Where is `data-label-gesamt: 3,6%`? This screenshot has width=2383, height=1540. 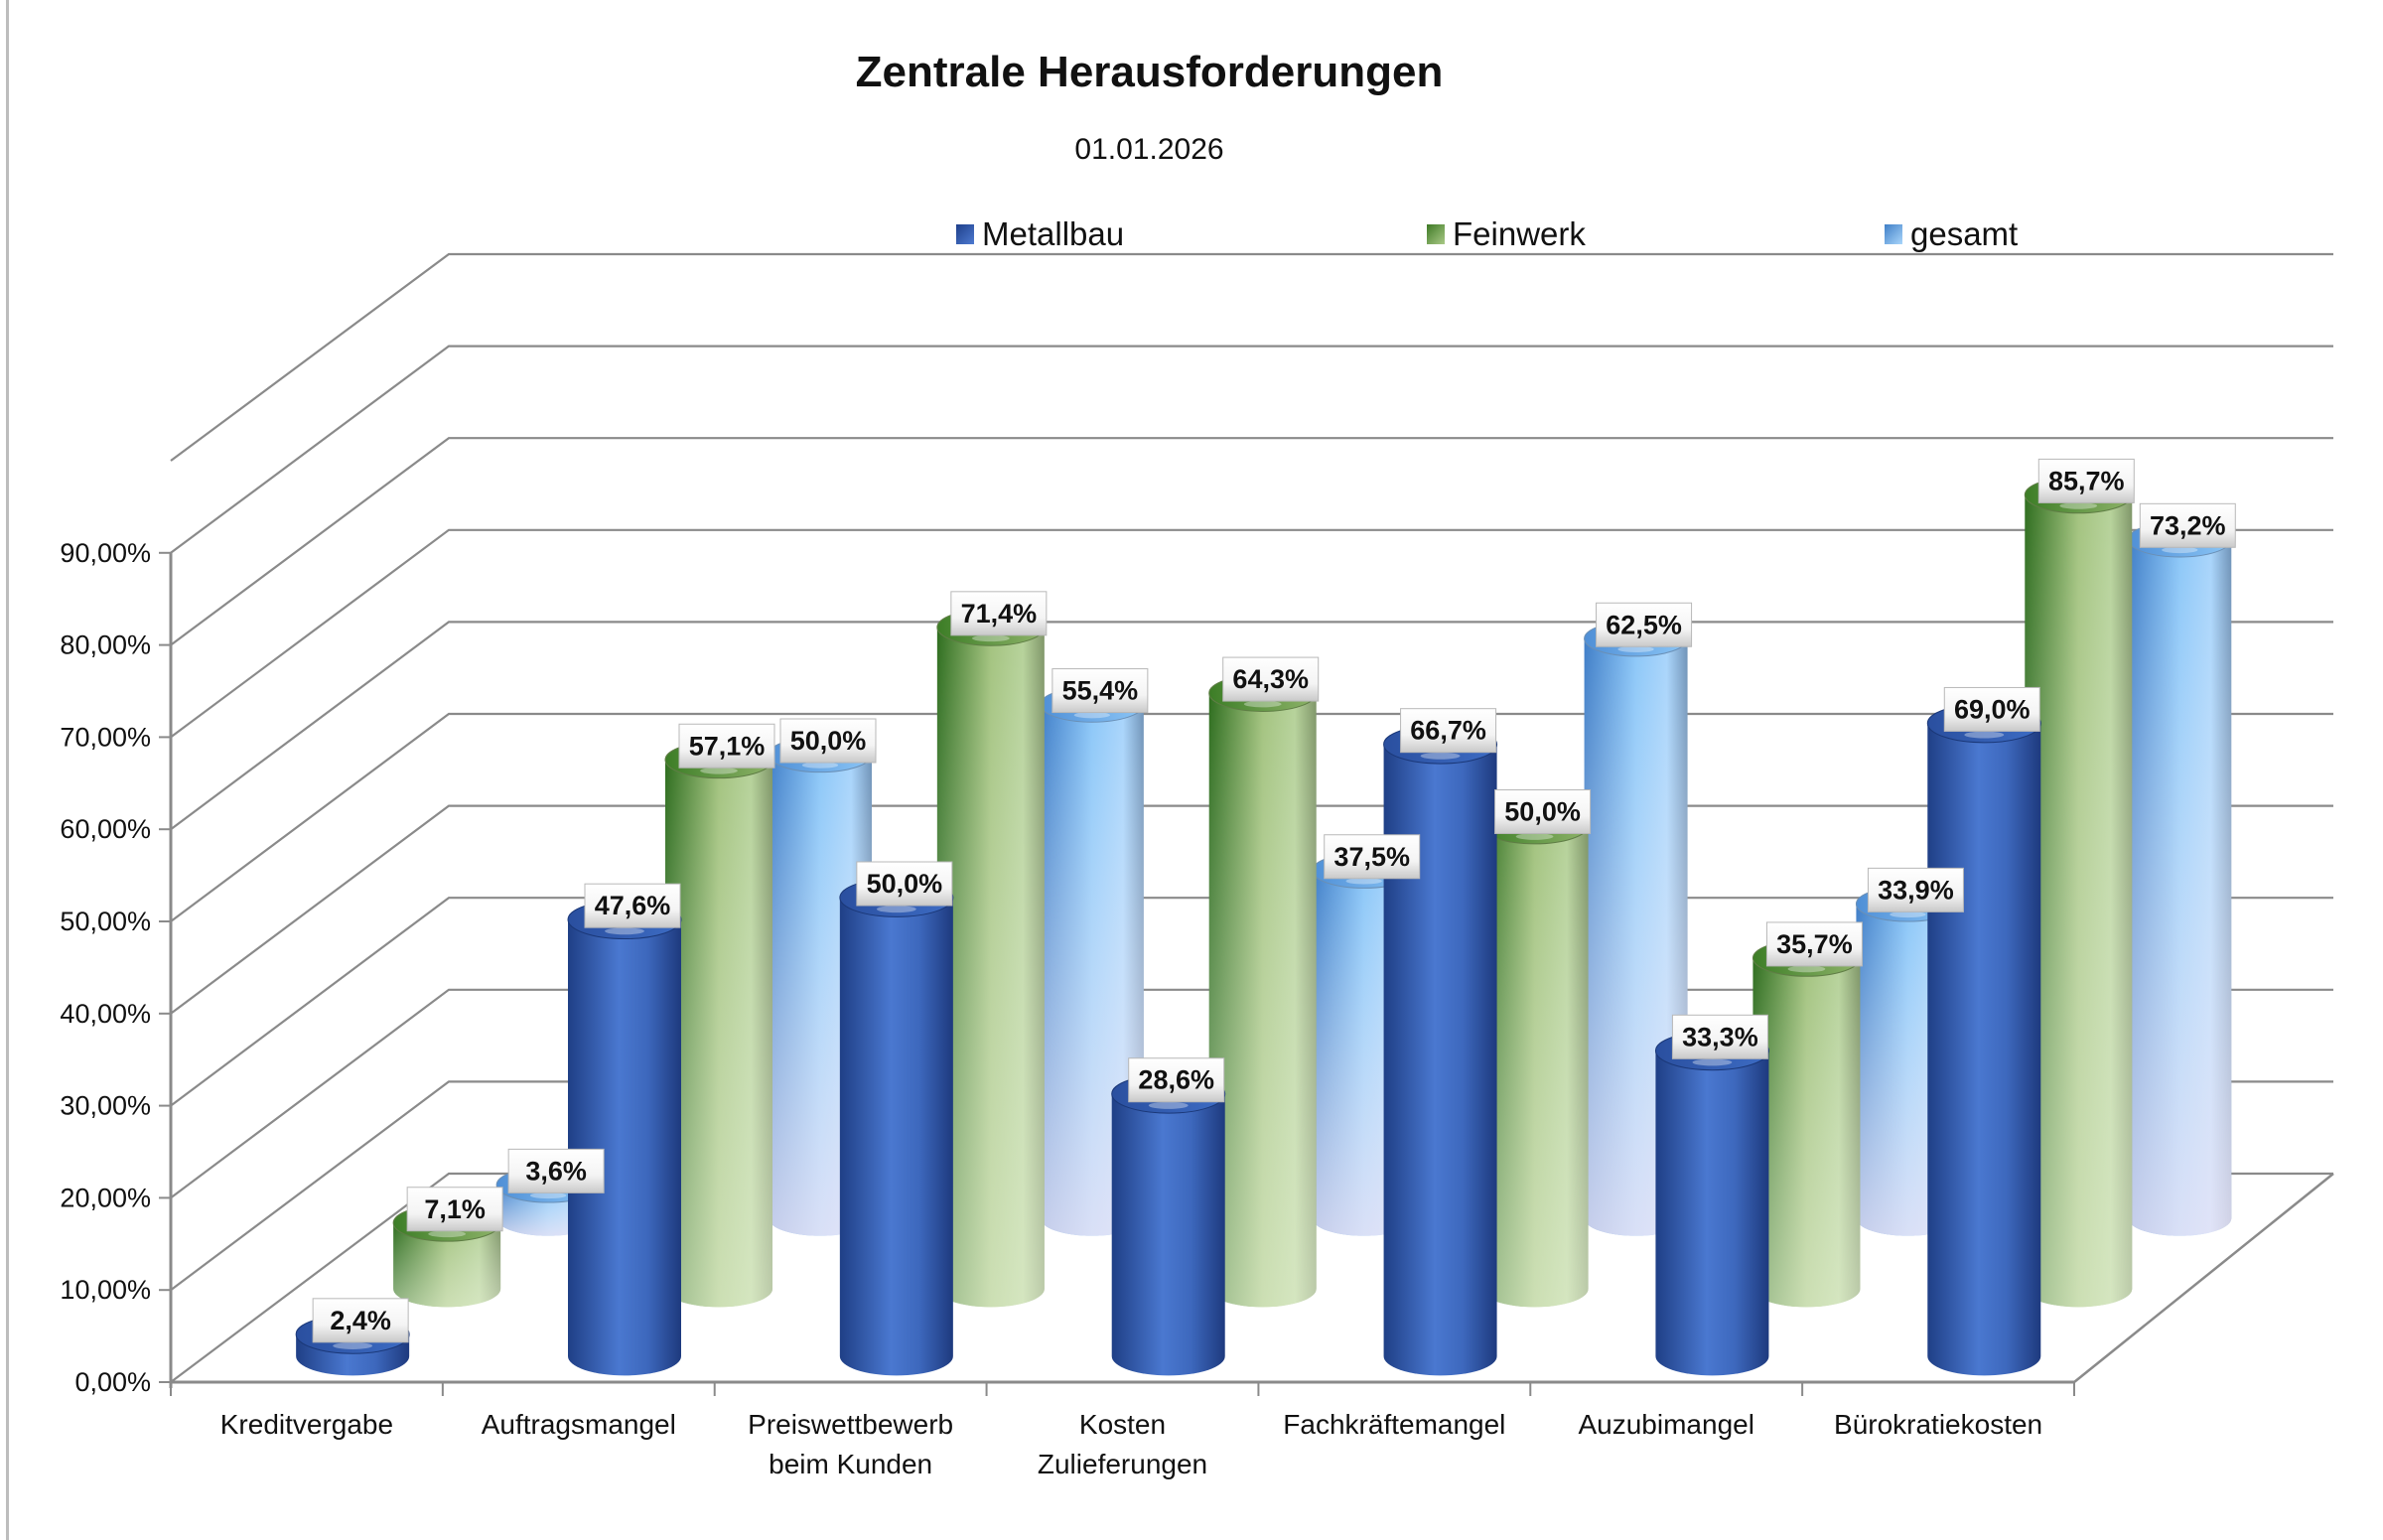 data-label-gesamt: 3,6% is located at coordinates (556, 1170).